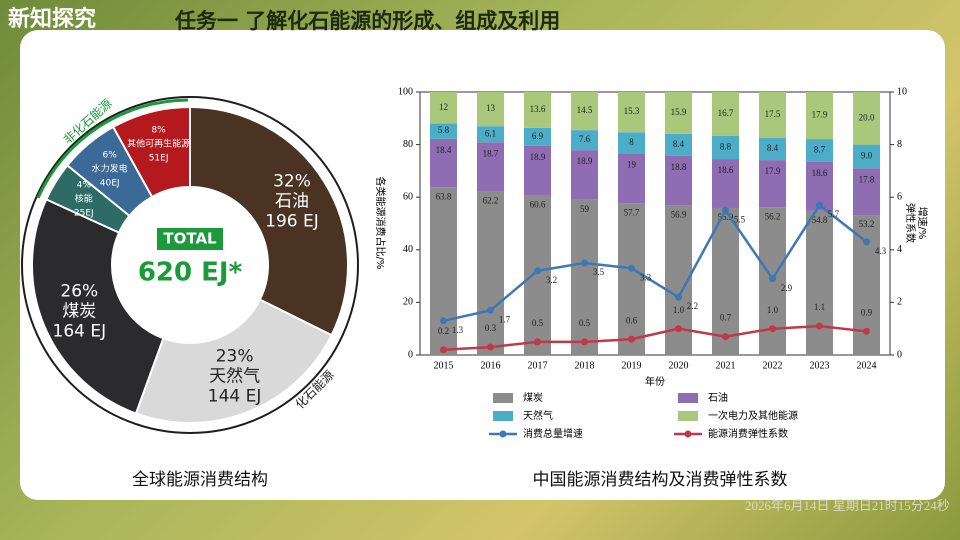 This screenshot has height=540, width=960. I want to click on bar-label: 13.6, so click(538, 109).